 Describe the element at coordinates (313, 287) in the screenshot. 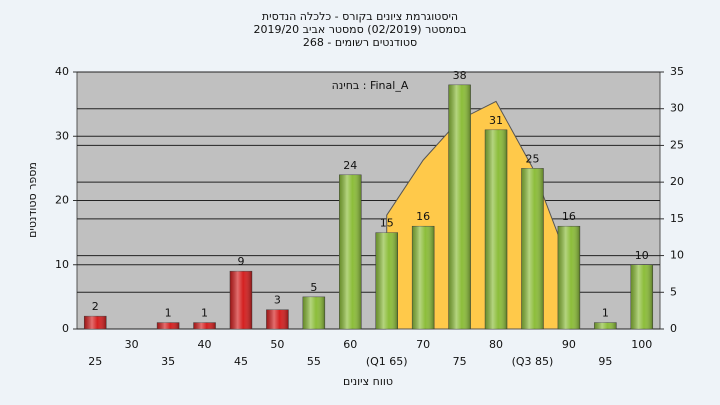

I see `value-label: 5` at that location.